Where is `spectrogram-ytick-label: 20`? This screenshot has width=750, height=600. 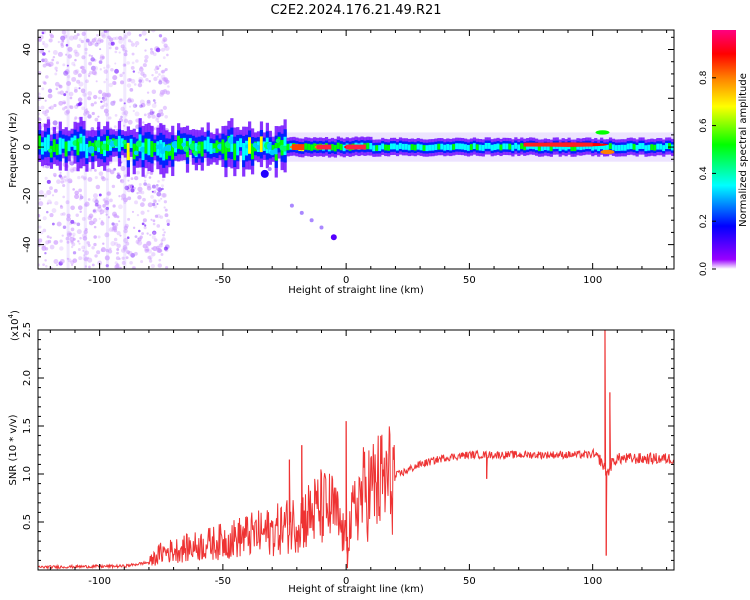 spectrogram-ytick-label: 20 is located at coordinates (27, 98).